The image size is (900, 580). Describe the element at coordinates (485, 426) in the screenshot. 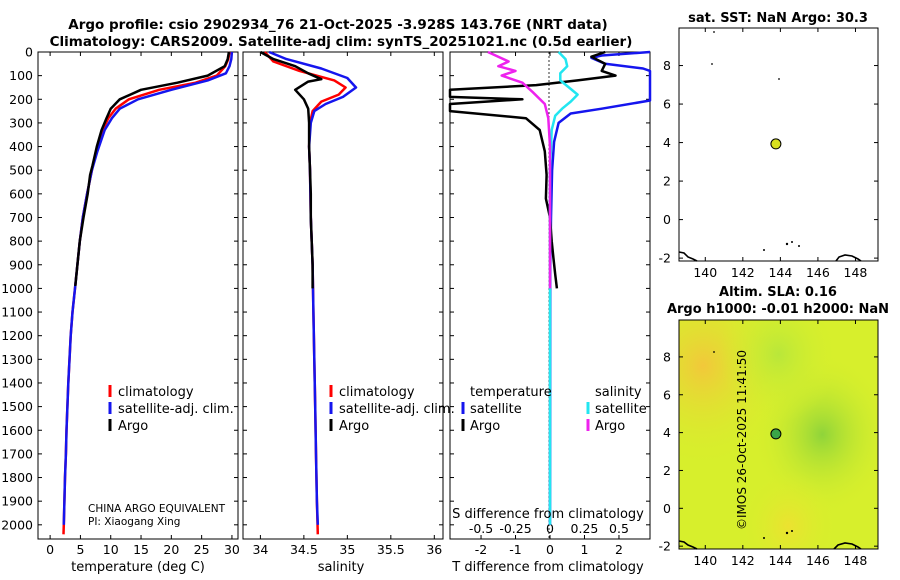

I see `legend-label-t-argo: Argo` at that location.